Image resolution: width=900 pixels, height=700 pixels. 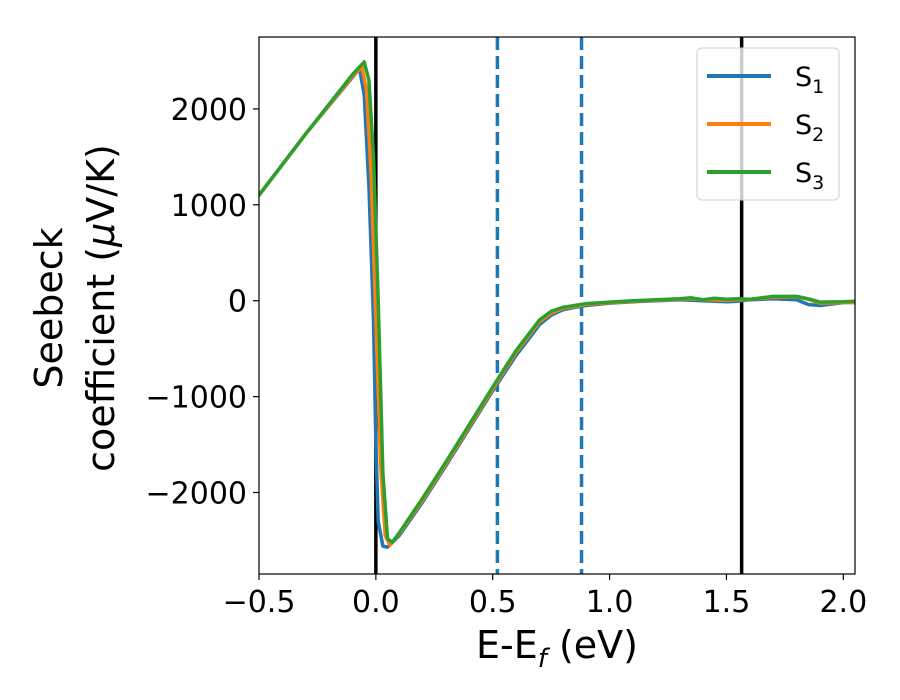 I want to click on legend-label-s2: S2, so click(x=809, y=128).